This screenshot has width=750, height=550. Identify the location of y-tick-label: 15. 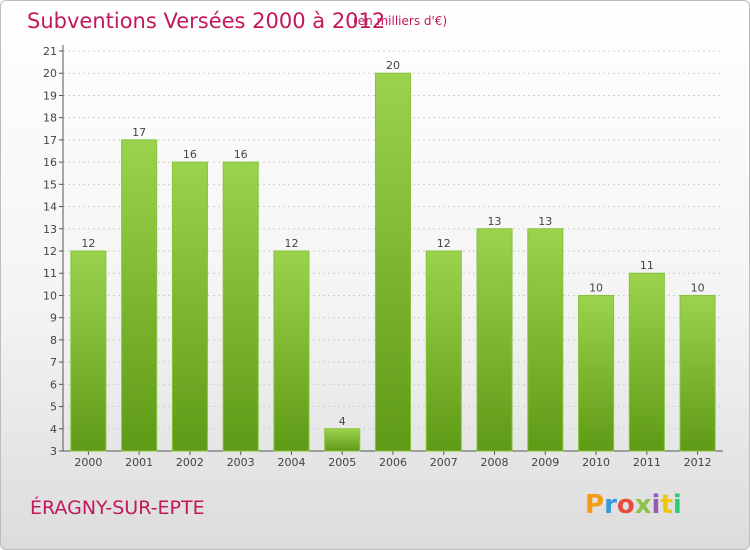
(50, 184).